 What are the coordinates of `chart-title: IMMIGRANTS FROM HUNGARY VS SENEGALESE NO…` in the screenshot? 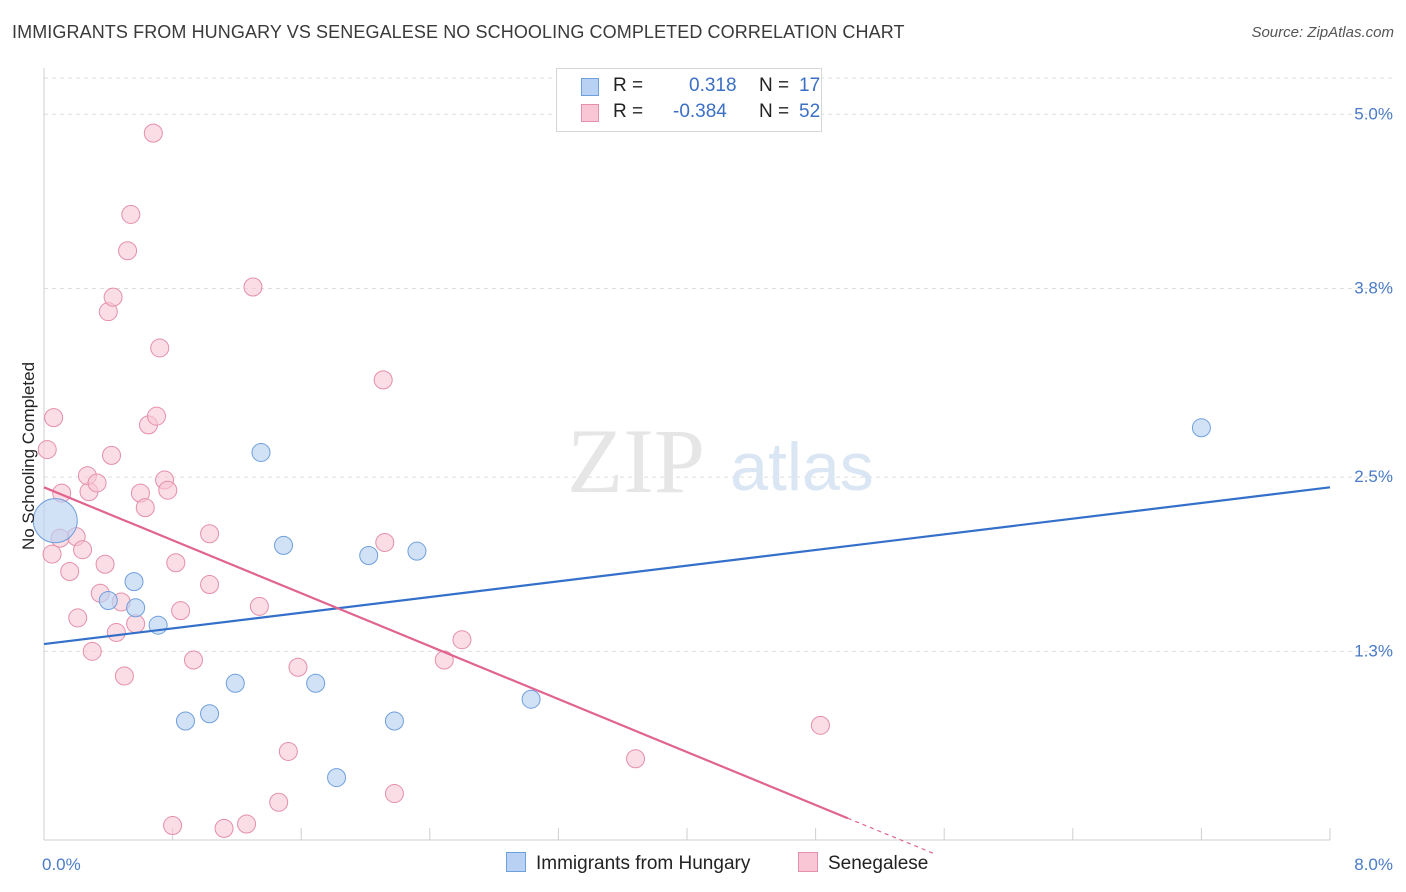 It's located at (458, 32).